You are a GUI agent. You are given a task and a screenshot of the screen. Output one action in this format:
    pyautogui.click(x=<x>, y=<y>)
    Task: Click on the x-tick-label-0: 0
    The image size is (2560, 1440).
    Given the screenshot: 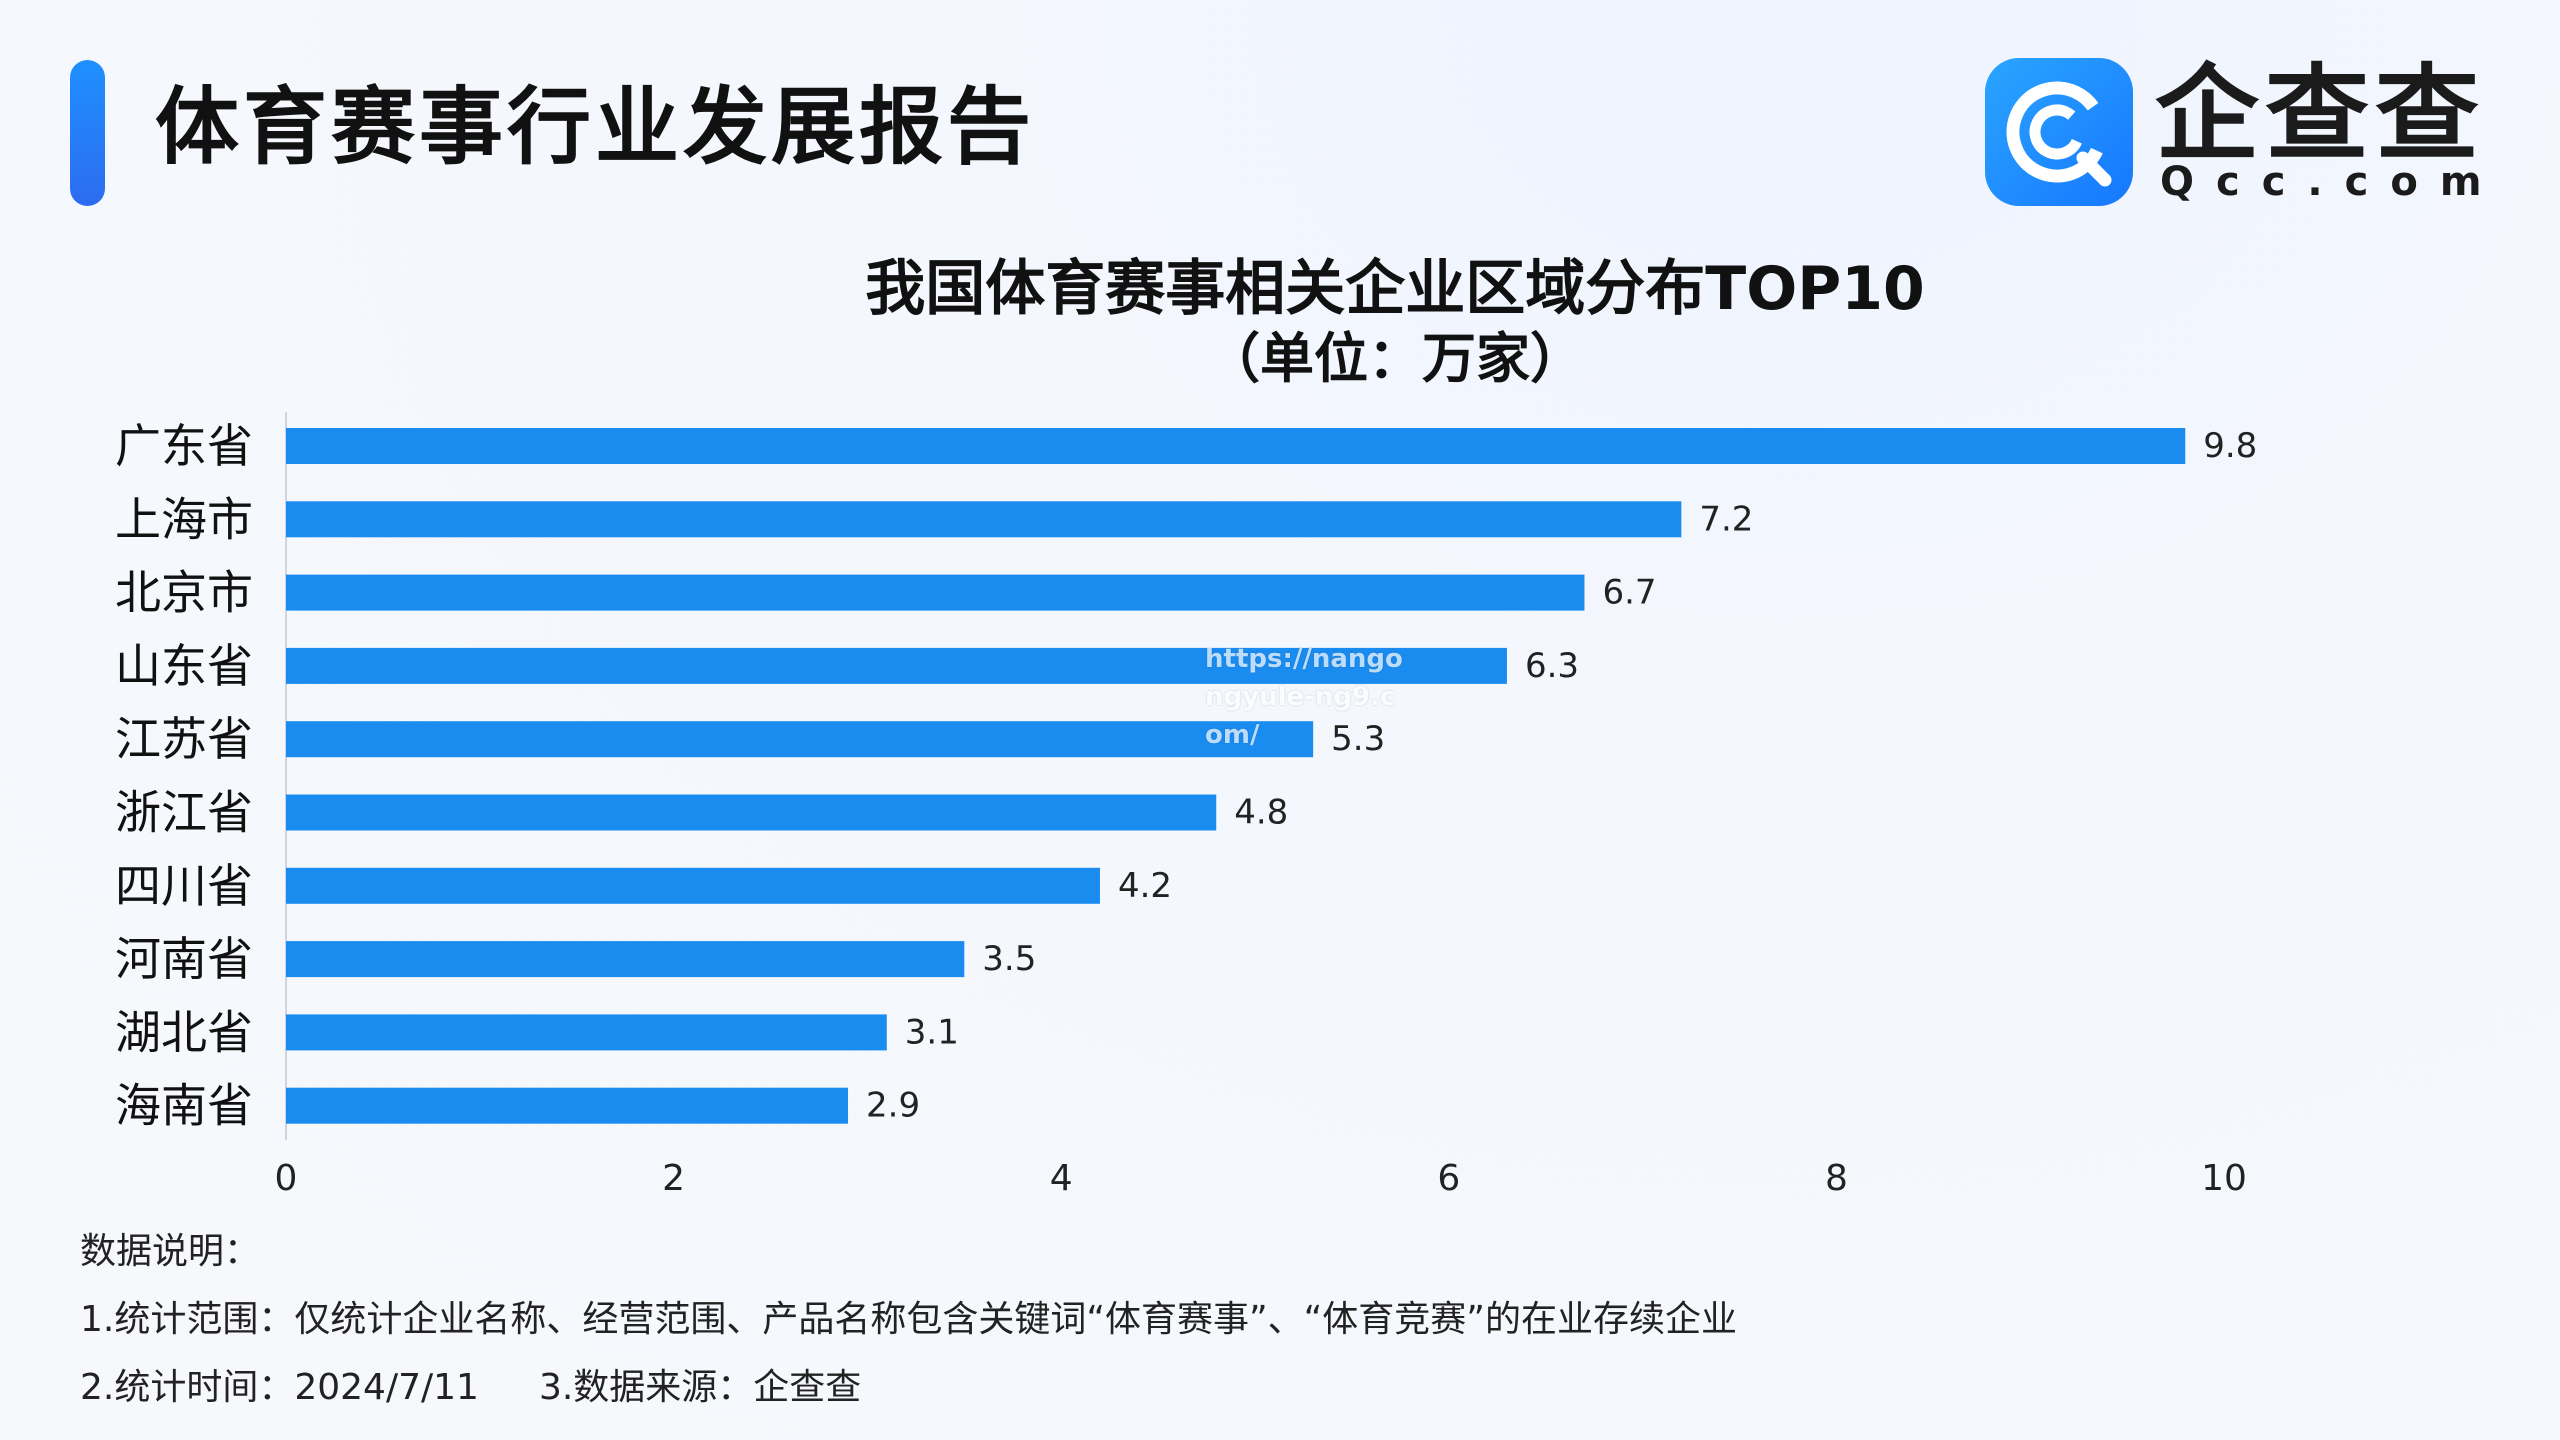 What is the action you would take?
    pyautogui.click(x=286, y=1178)
    